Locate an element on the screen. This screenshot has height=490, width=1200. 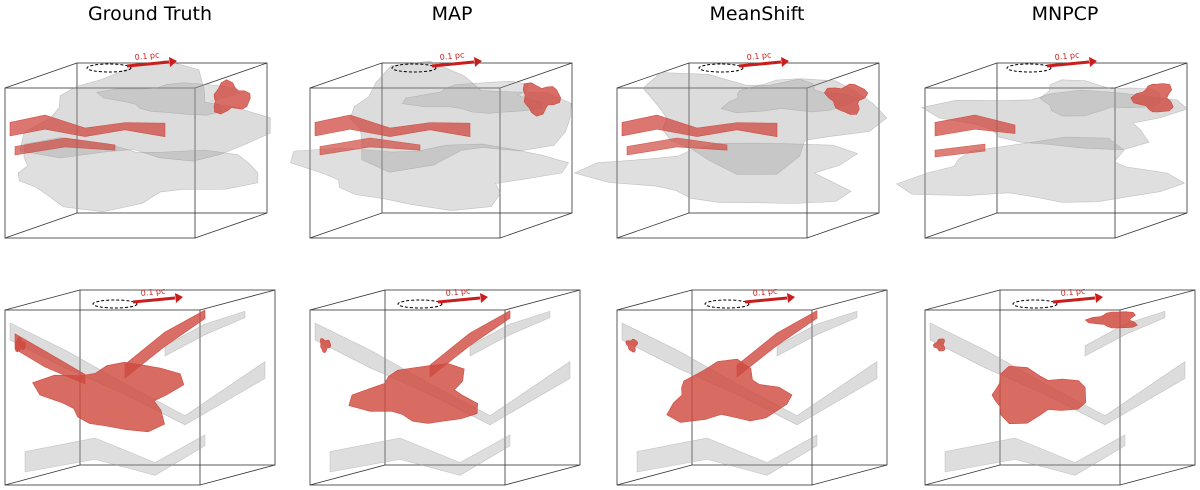
panel-row1-col3: 0.1 pc is located at coordinates (730, 144).